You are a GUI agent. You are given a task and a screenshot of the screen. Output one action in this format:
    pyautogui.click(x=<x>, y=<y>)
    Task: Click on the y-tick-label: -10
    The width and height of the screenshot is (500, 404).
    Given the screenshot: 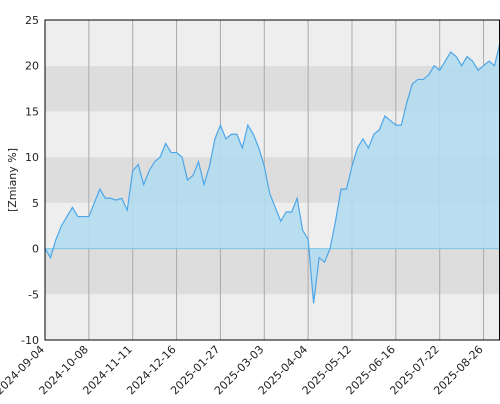 What is the action you would take?
    pyautogui.click(x=30, y=340)
    